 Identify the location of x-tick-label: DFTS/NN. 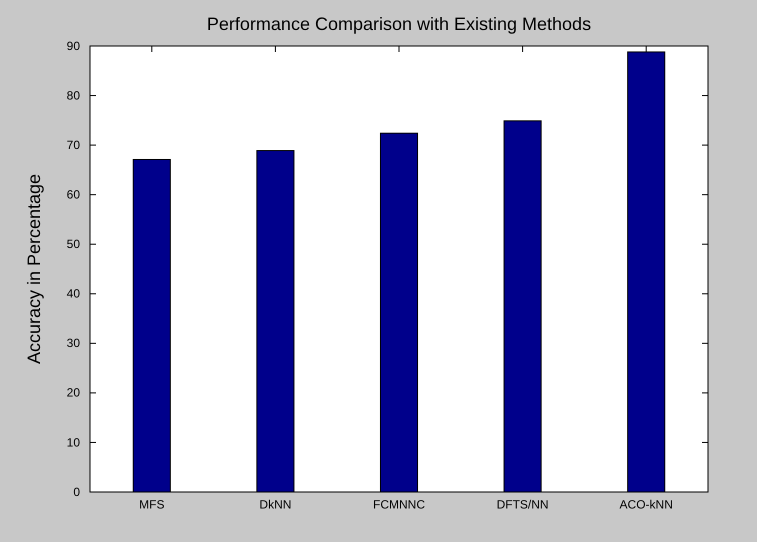
(522, 505).